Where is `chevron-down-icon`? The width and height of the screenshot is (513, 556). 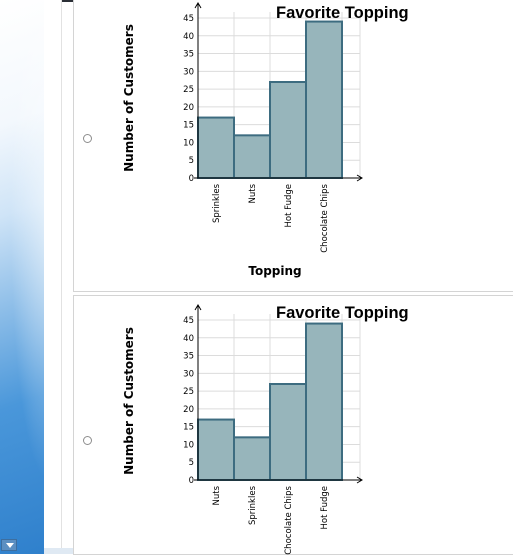 chevron-down-icon is located at coordinates (10, 545).